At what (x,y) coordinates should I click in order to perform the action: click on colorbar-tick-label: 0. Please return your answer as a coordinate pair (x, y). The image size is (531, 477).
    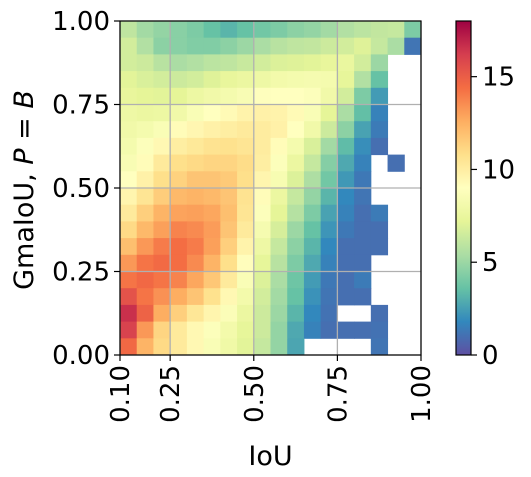
    Looking at the image, I should click on (490, 356).